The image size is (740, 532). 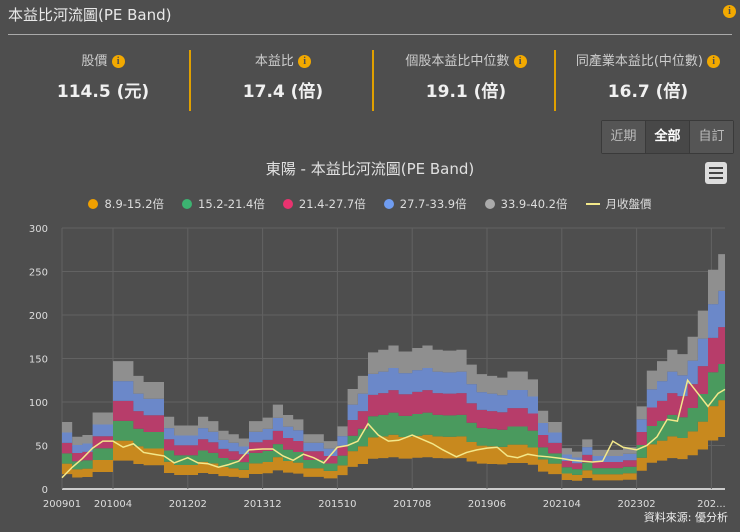 I want to click on stat-label: 股價, so click(x=94, y=61).